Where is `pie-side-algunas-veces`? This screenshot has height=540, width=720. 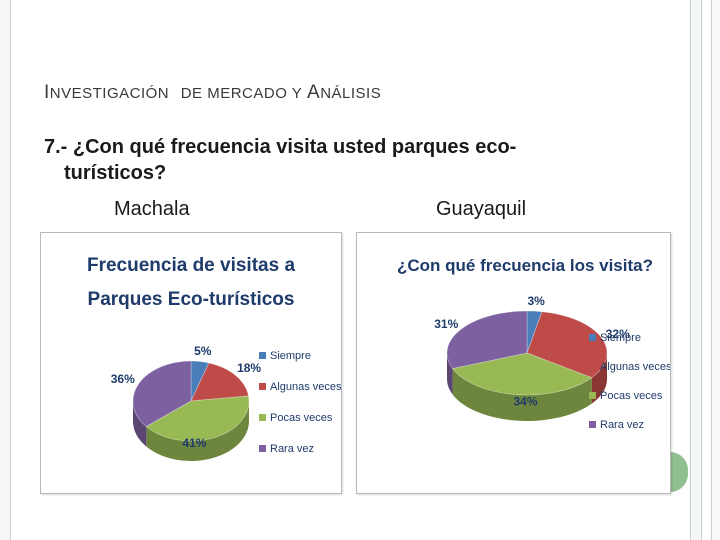
pie-side-algunas-veces is located at coordinates (599, 378).